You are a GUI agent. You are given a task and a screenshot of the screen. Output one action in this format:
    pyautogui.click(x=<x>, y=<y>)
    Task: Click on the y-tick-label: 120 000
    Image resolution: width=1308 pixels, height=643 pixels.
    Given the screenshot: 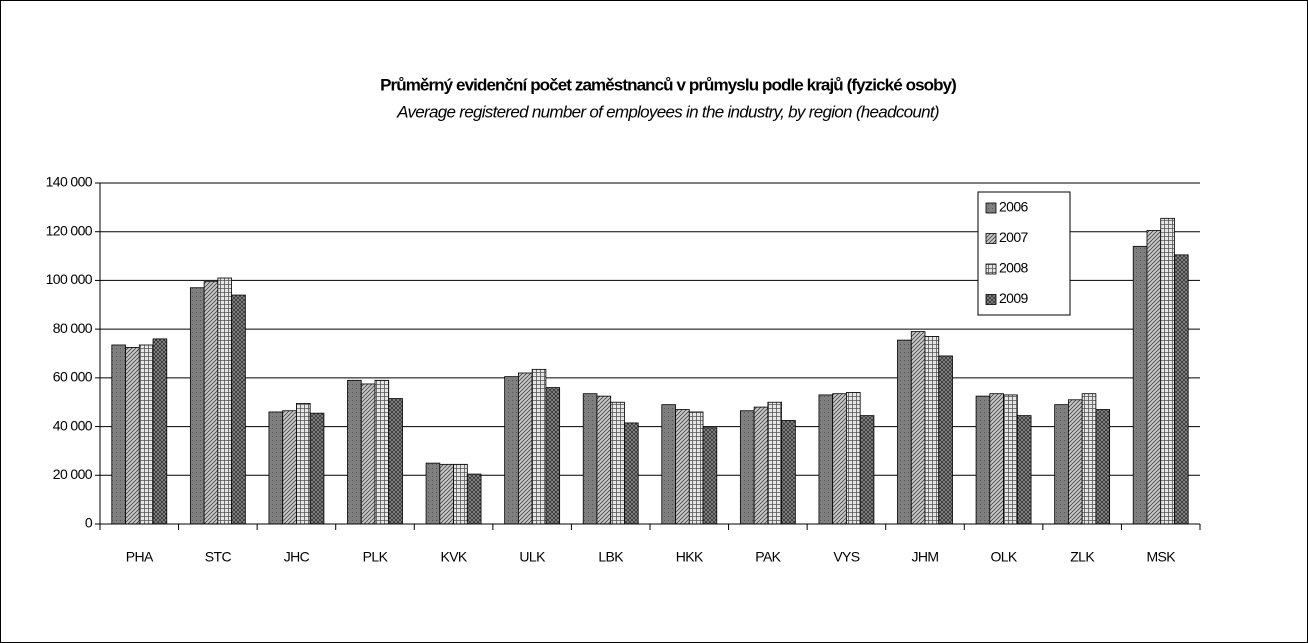 What is the action you would take?
    pyautogui.click(x=69, y=230)
    